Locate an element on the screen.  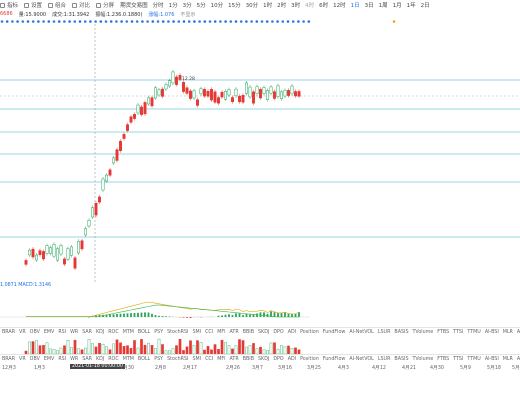
toolbar-indicators-button: 指标 is located at coordinates (9, 5).